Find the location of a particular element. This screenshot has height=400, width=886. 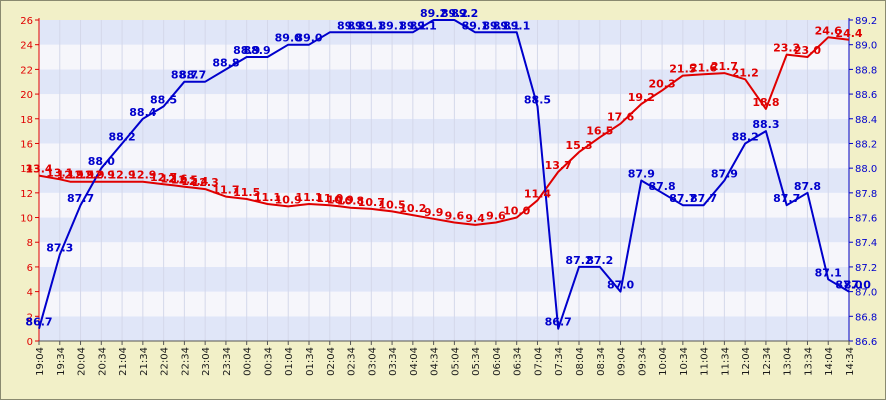

x-axis-tick-label: 11:34 is located at coordinates (725, 361).